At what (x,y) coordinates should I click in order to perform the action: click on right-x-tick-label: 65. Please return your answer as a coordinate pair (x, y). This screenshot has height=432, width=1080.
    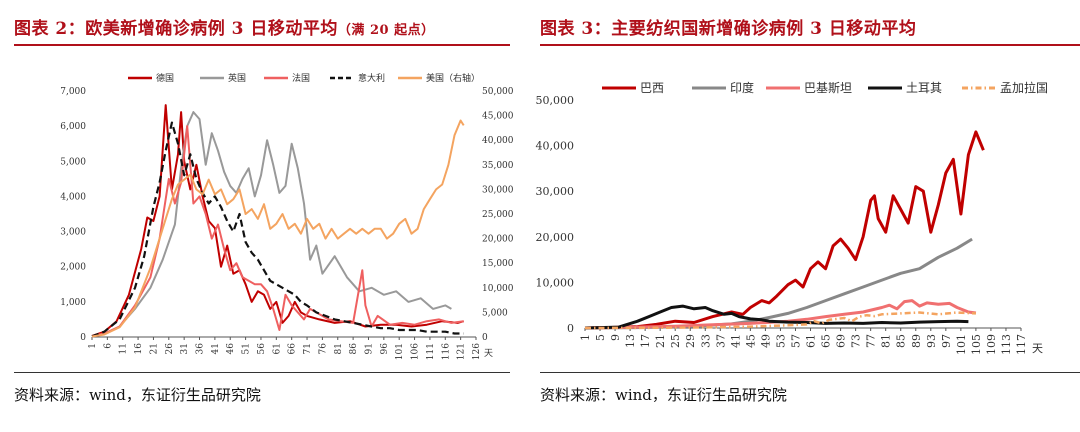
    Looking at the image, I should click on (826, 341).